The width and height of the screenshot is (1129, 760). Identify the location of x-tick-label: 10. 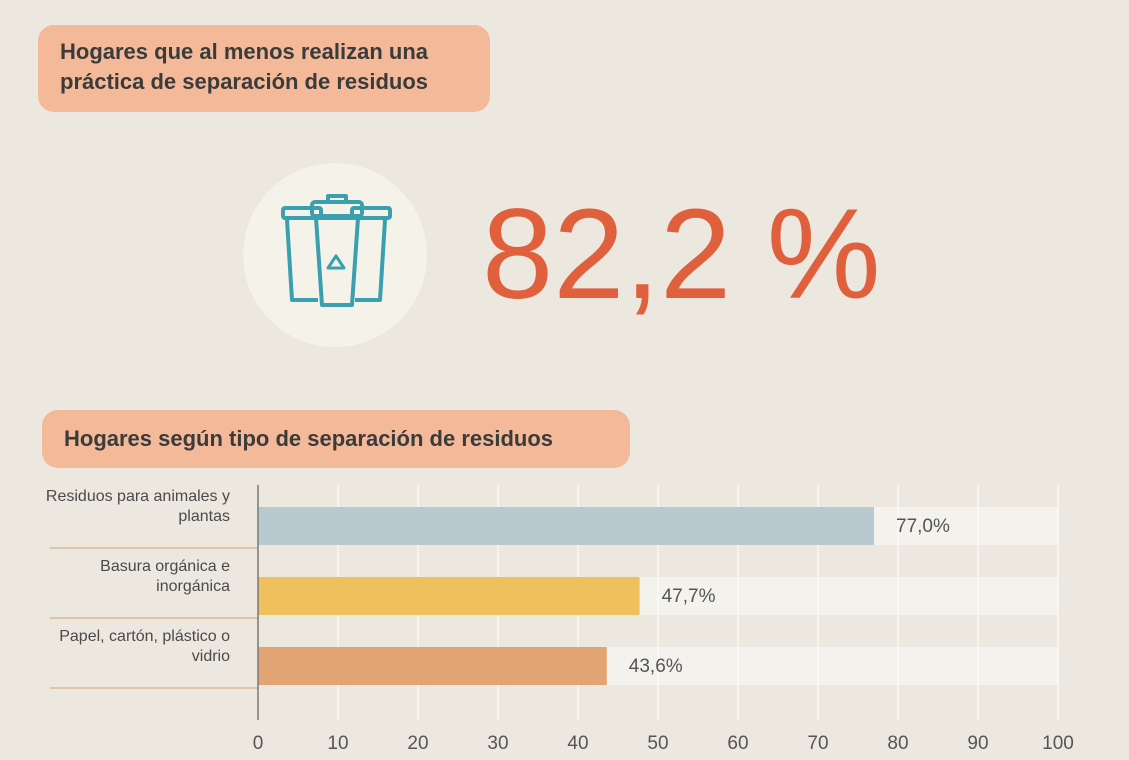
(337, 743).